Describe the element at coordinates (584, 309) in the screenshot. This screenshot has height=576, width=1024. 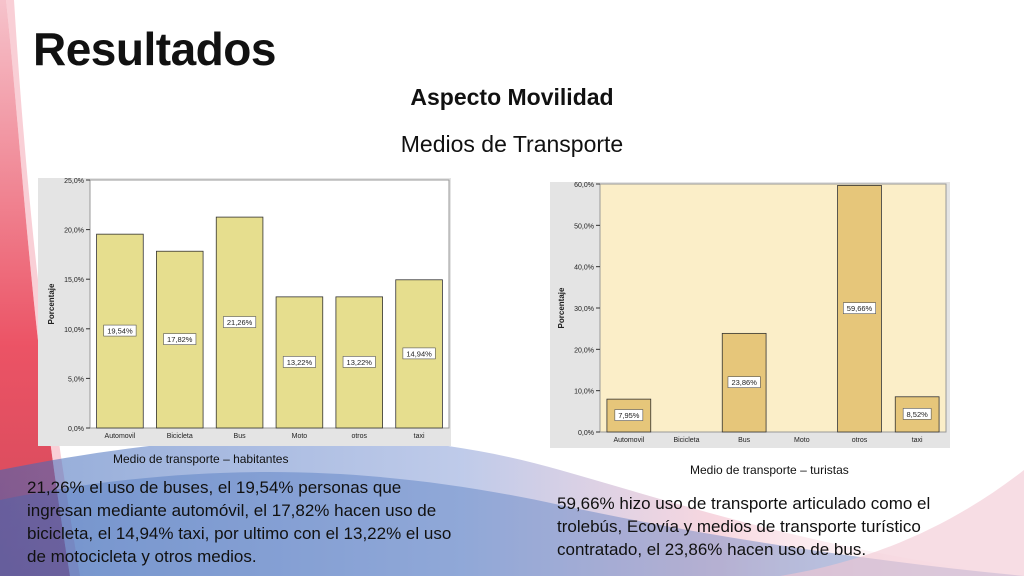
I see `y-tick-label: 30,0%` at that location.